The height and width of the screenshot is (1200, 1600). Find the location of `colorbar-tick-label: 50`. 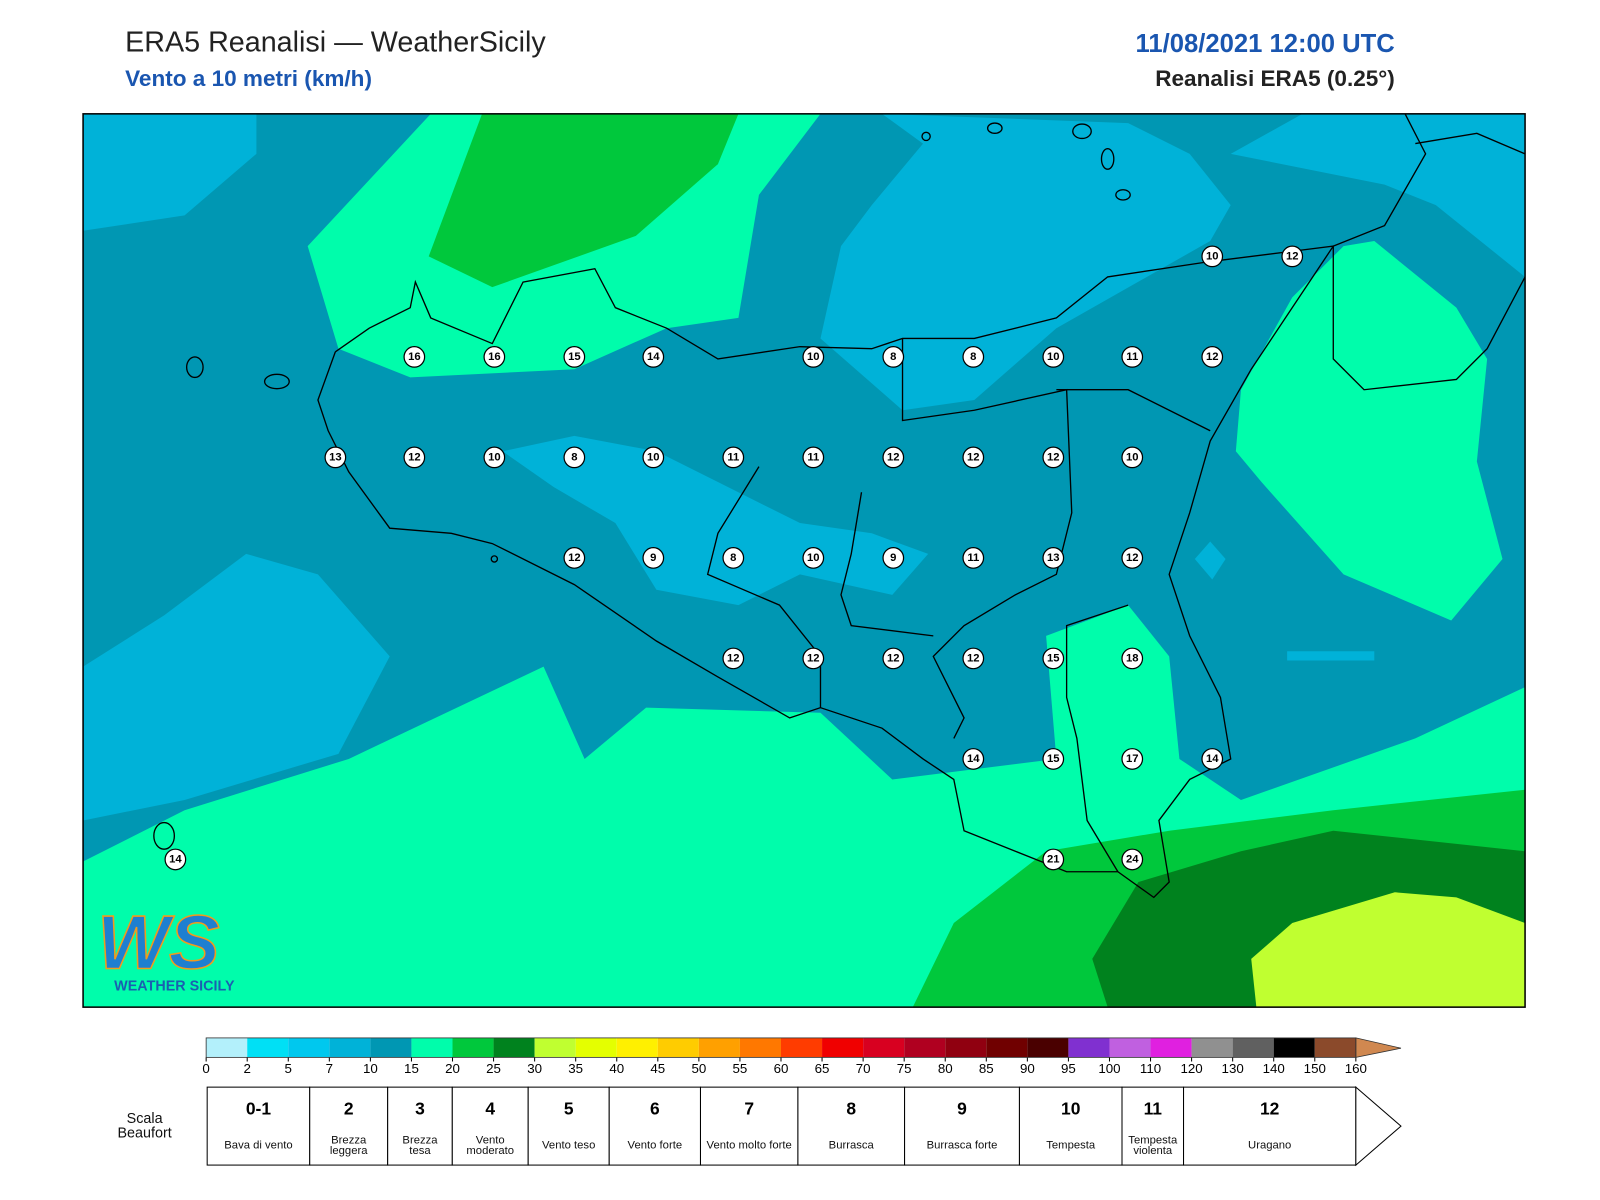

colorbar-tick-label: 50 is located at coordinates (698, 1068).